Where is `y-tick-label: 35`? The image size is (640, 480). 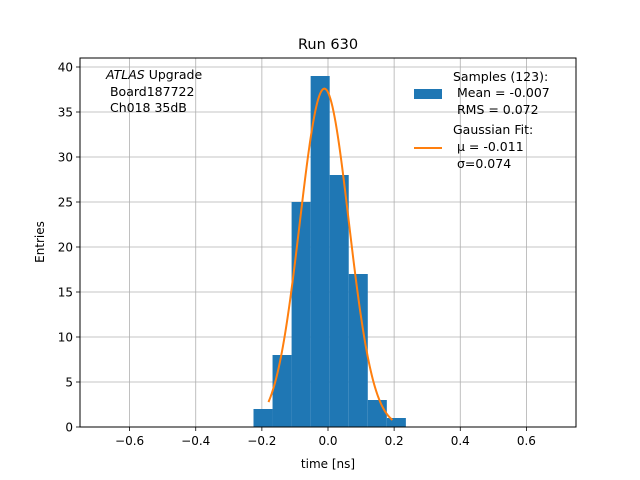
y-tick-label: 35 is located at coordinates (65, 113).